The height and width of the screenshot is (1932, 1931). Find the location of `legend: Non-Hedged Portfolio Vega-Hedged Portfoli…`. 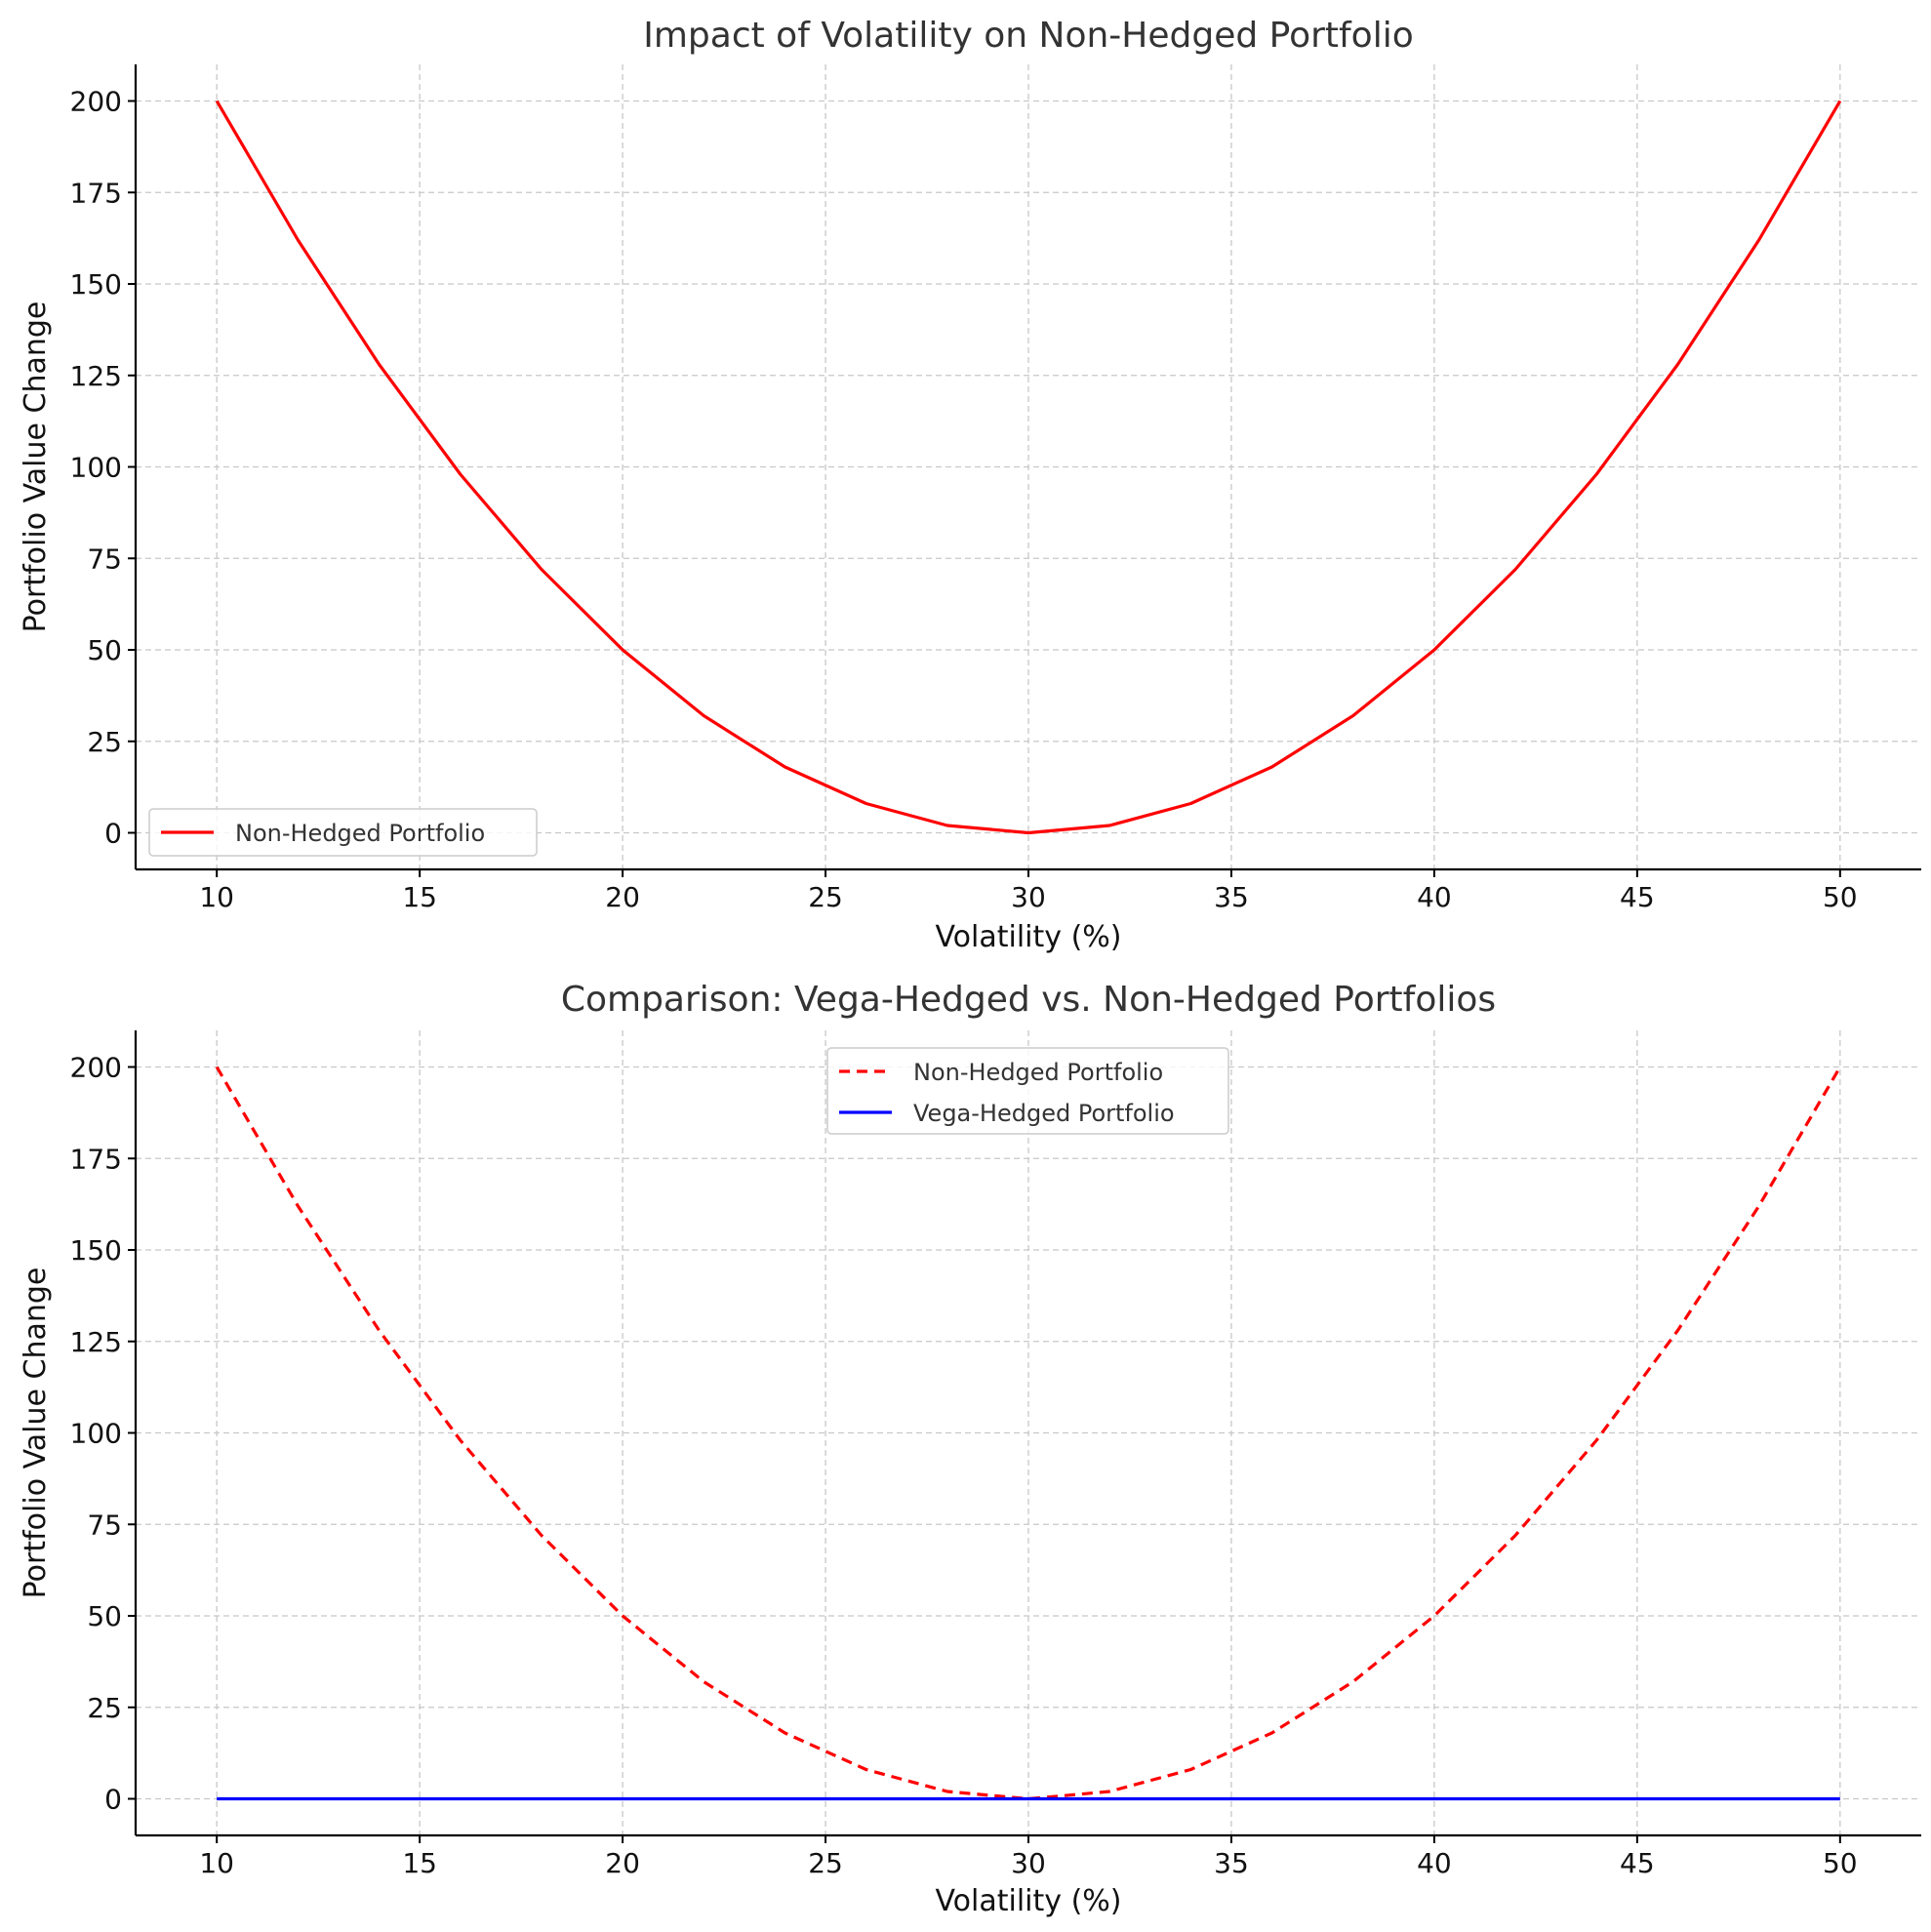

legend: Non-Hedged Portfolio Vega-Hedged Portfoli… is located at coordinates (1027, 1091).